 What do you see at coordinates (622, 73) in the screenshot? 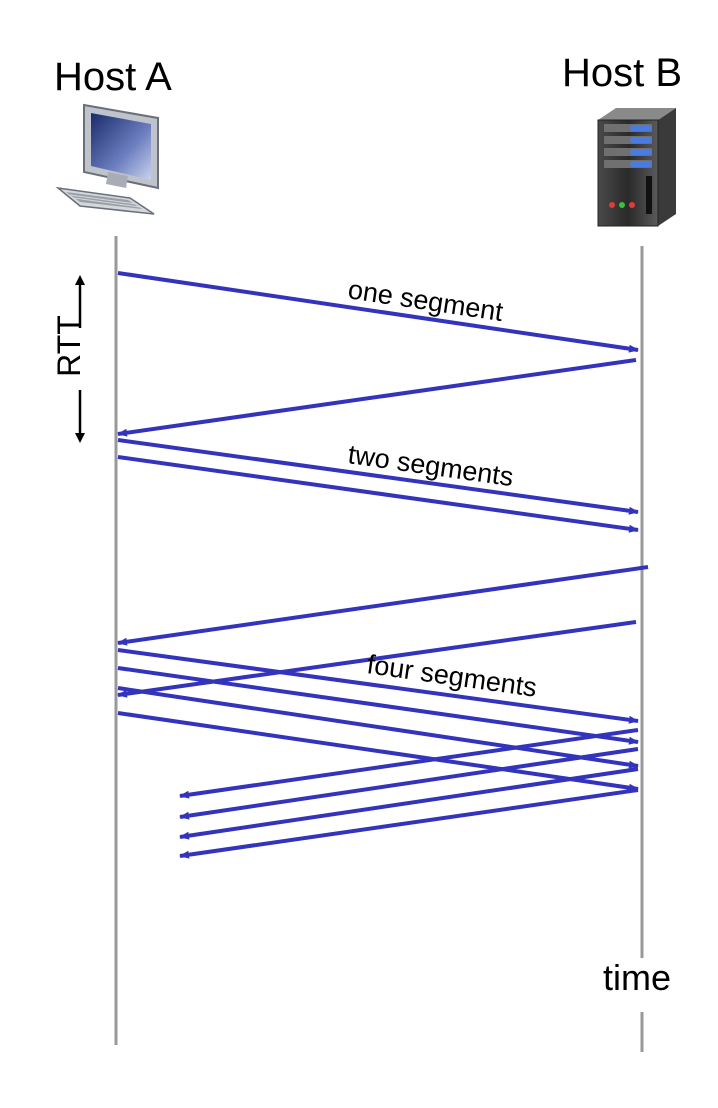
I see `host-b-label: Host B` at bounding box center [622, 73].